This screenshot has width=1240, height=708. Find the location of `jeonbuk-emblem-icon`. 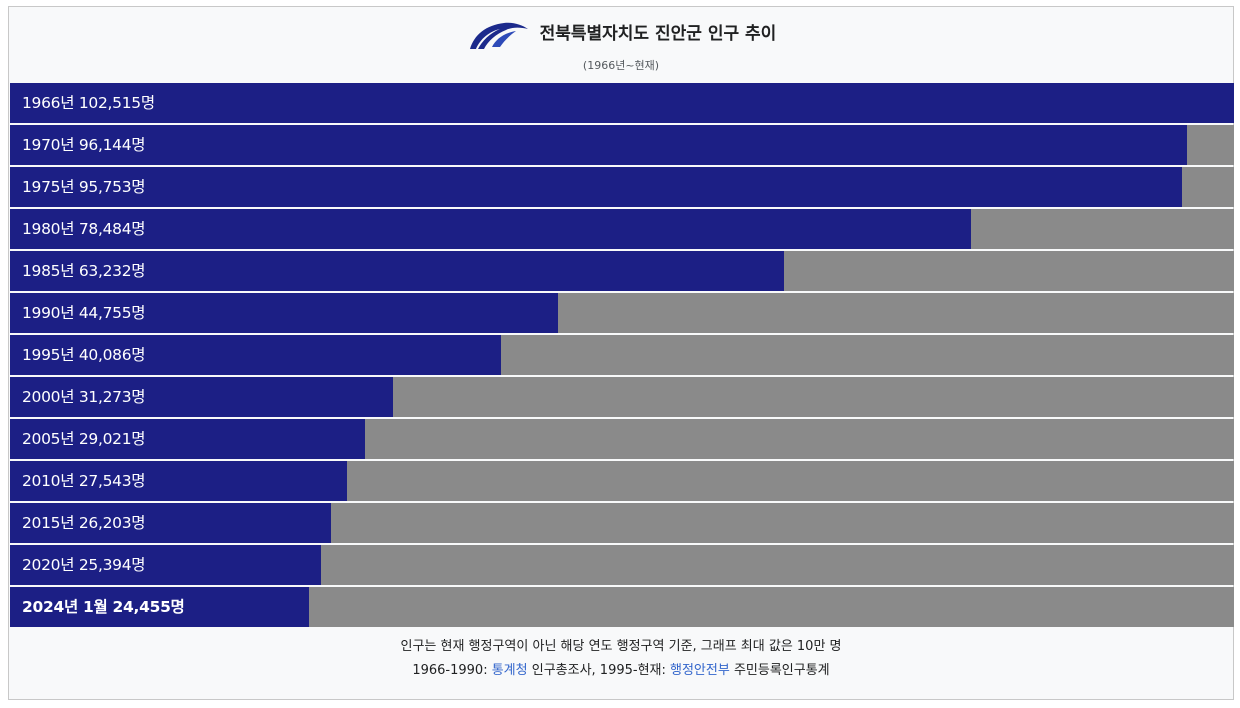

jeonbuk-emblem-icon is located at coordinates (498, 35).